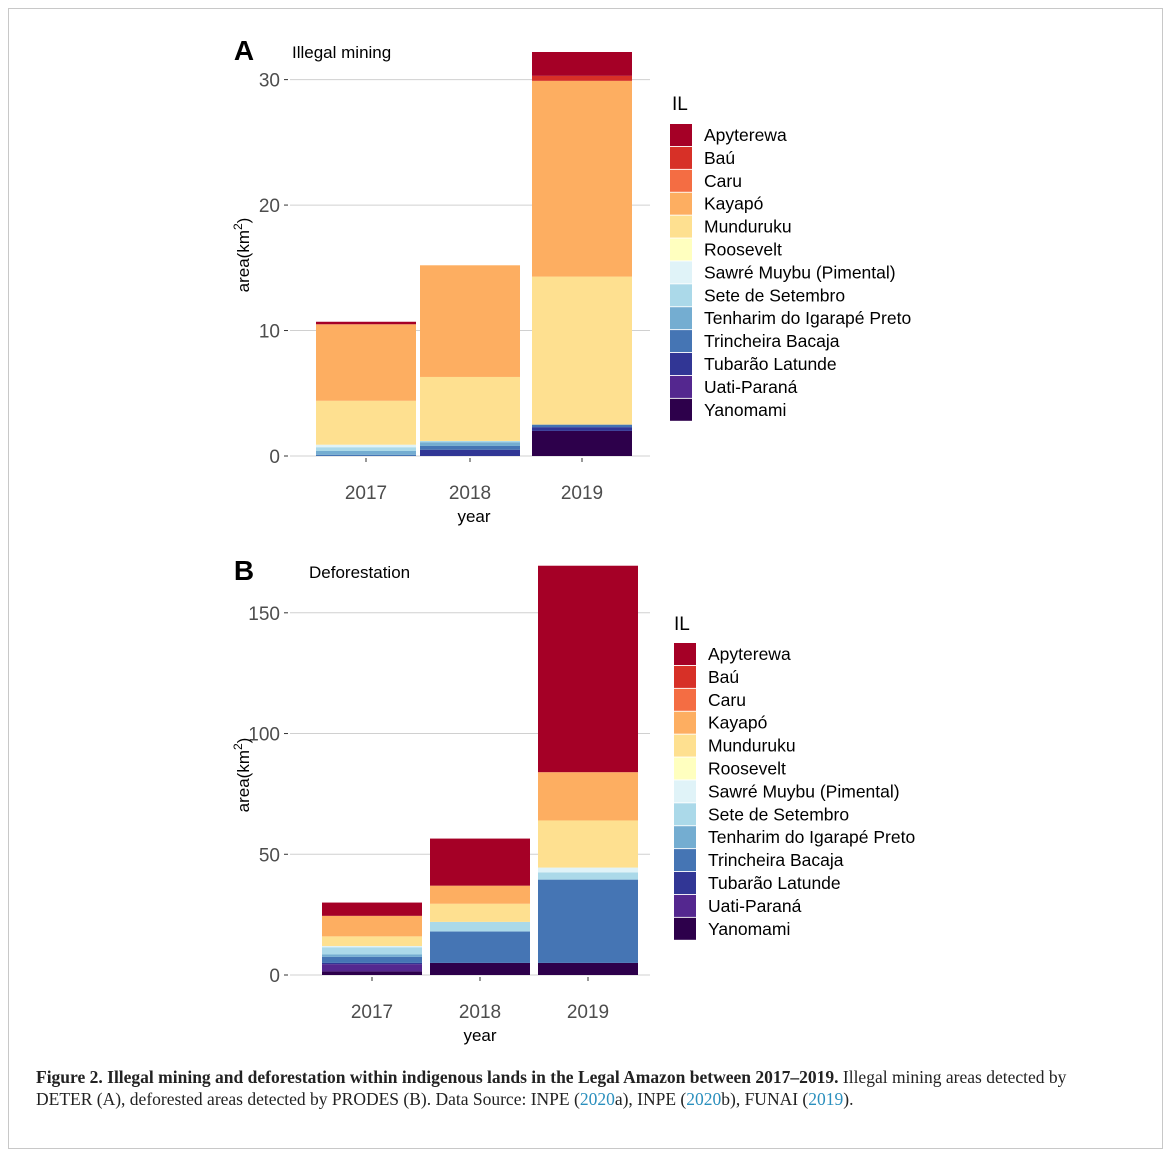  I want to click on bar-segment-2018-sete-de-setembro, so click(470, 441).